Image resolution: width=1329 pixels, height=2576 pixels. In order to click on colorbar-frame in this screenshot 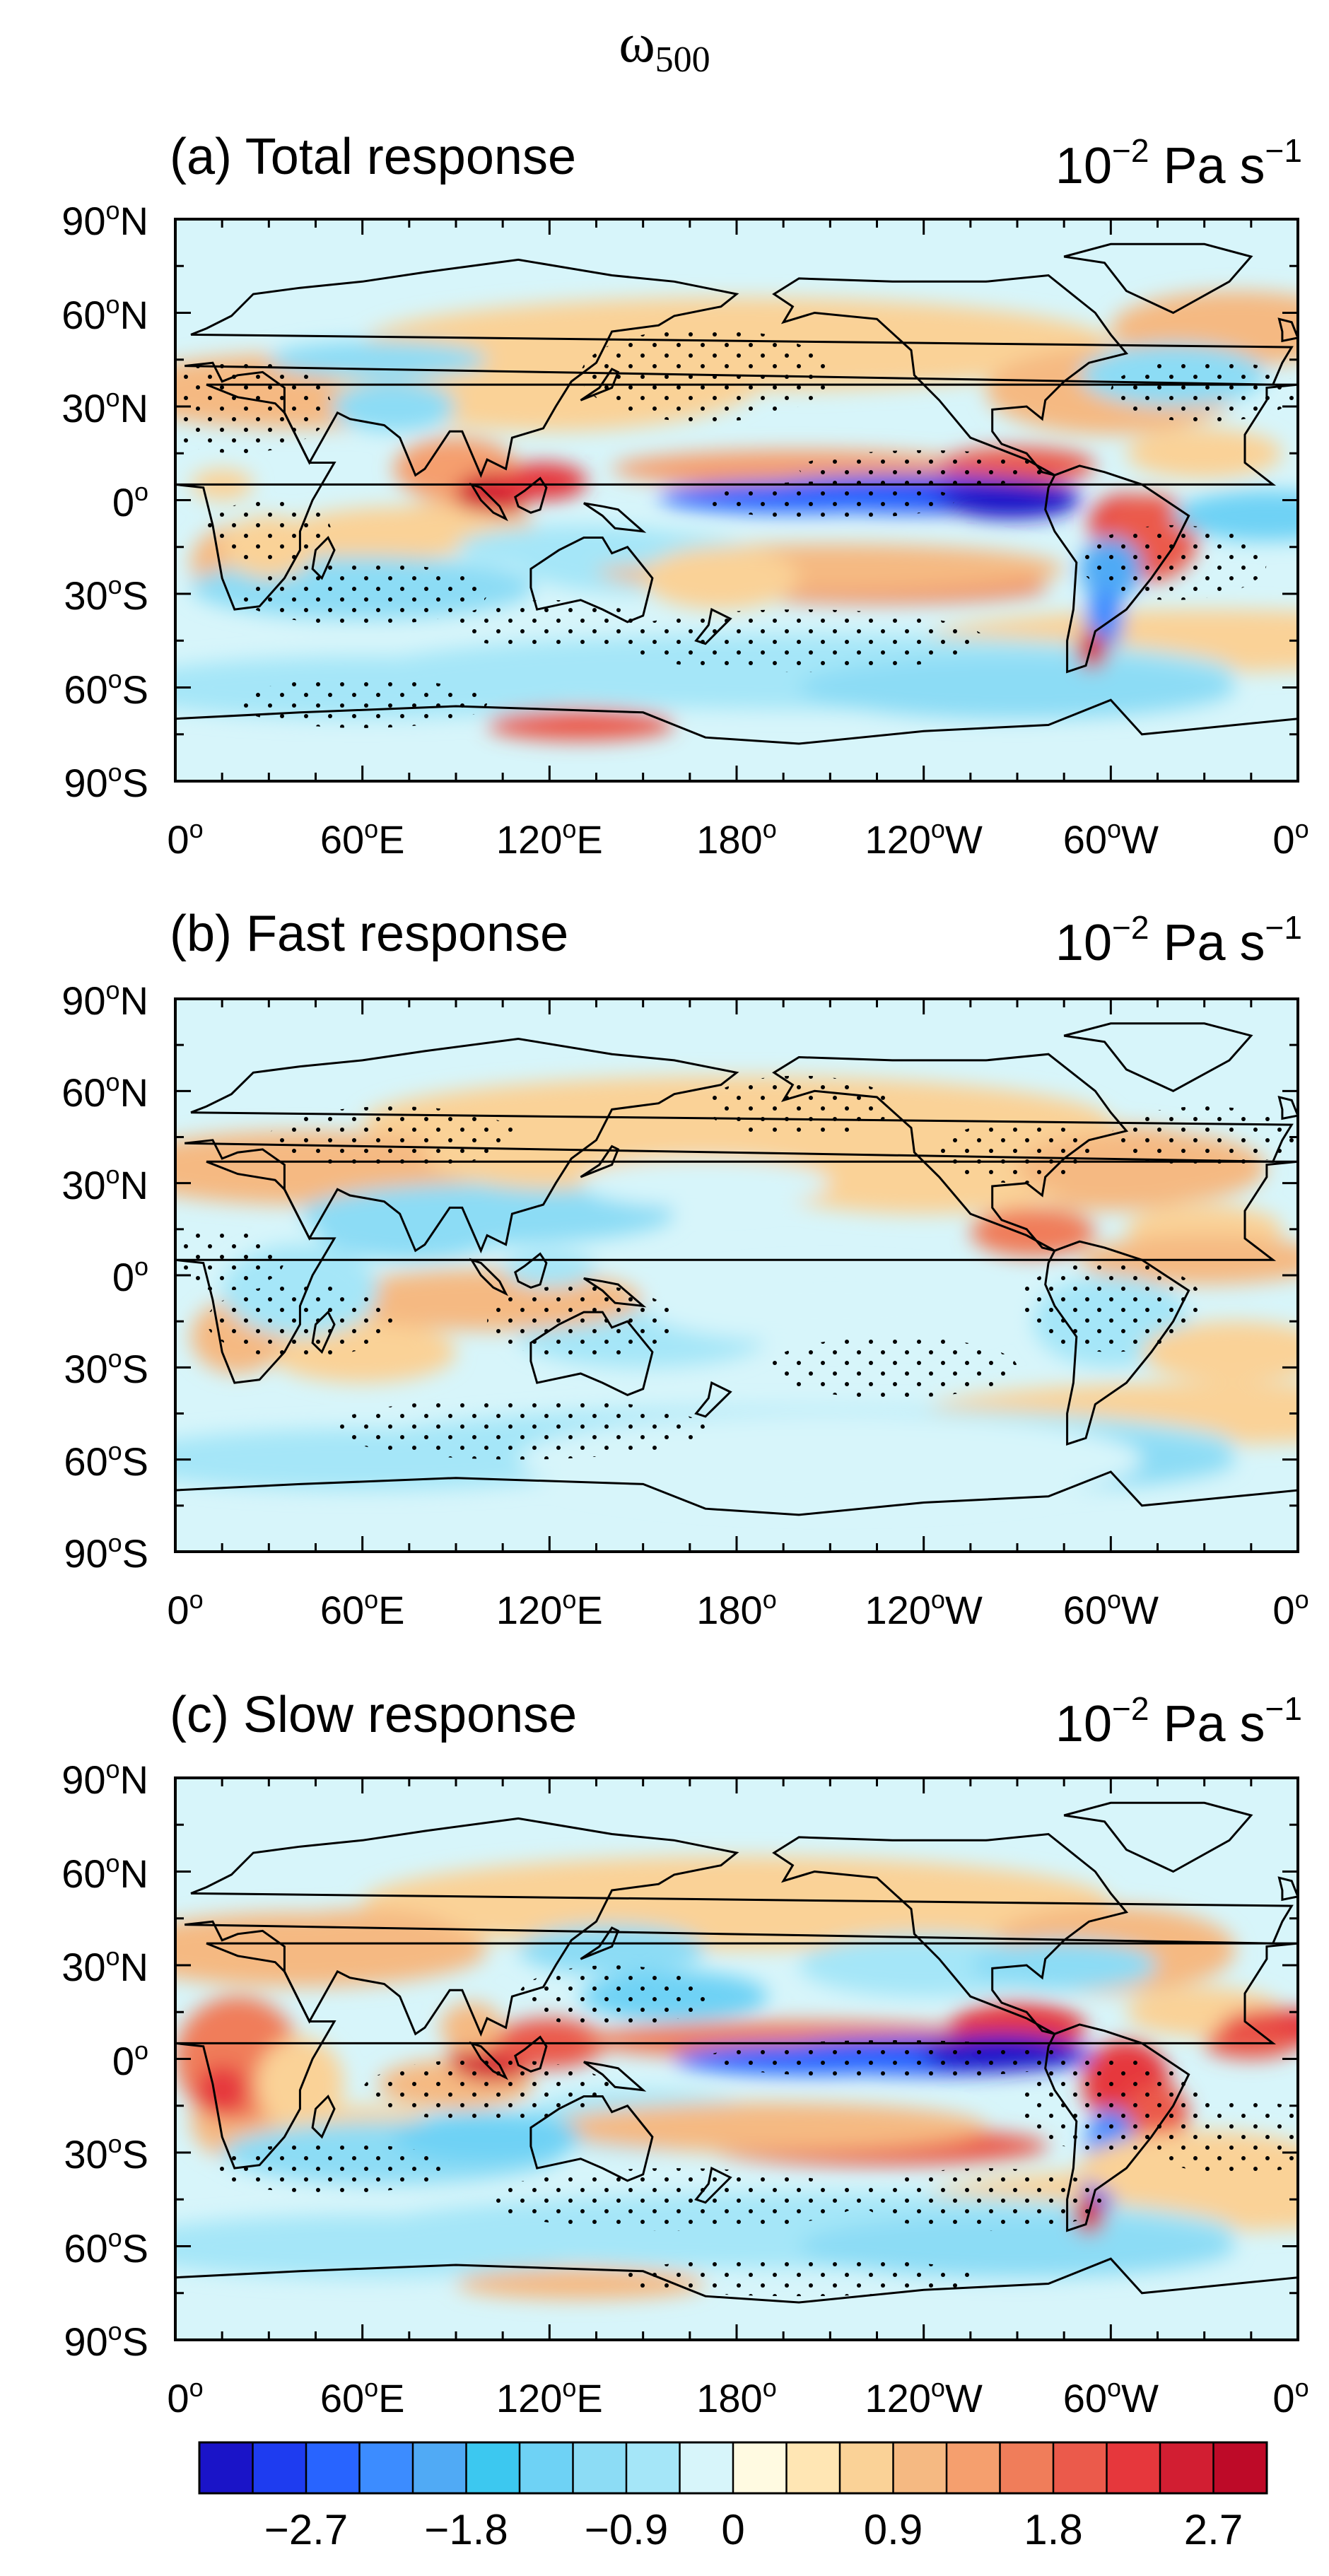, I will do `click(733, 2468)`.